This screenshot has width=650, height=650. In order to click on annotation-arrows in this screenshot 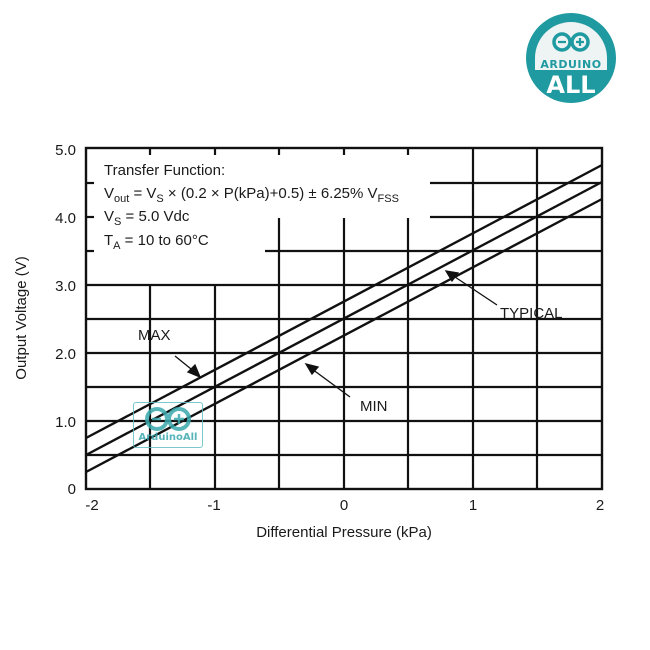, I will do `click(336, 334)`.